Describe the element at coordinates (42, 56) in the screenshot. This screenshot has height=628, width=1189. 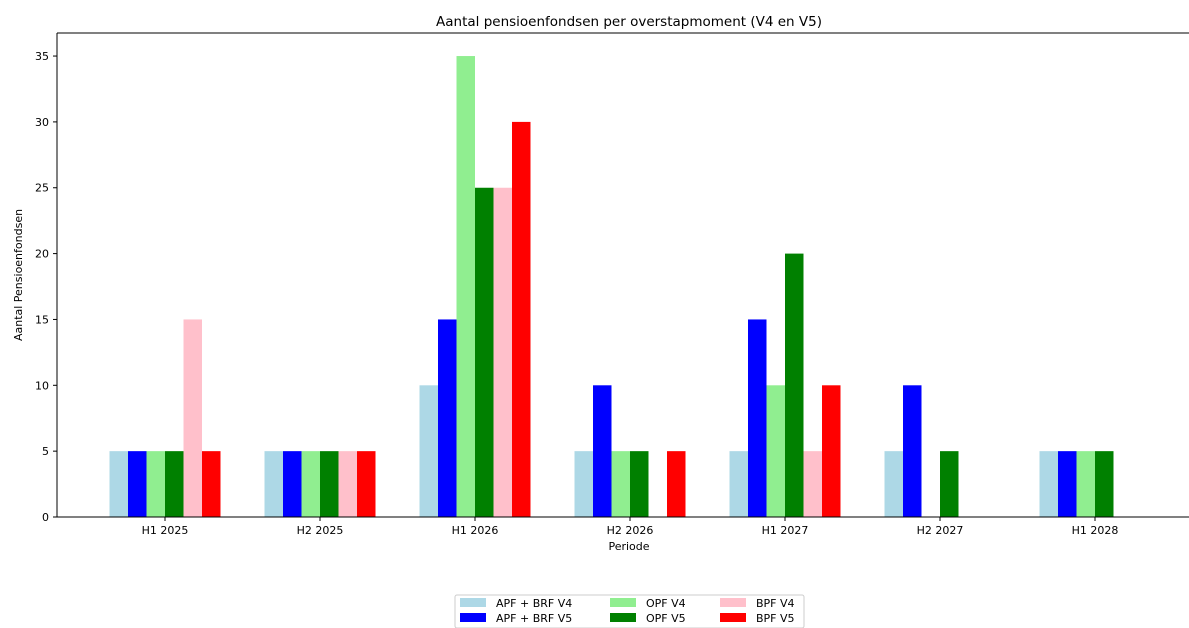
I see `y-tick-label: 35` at that location.